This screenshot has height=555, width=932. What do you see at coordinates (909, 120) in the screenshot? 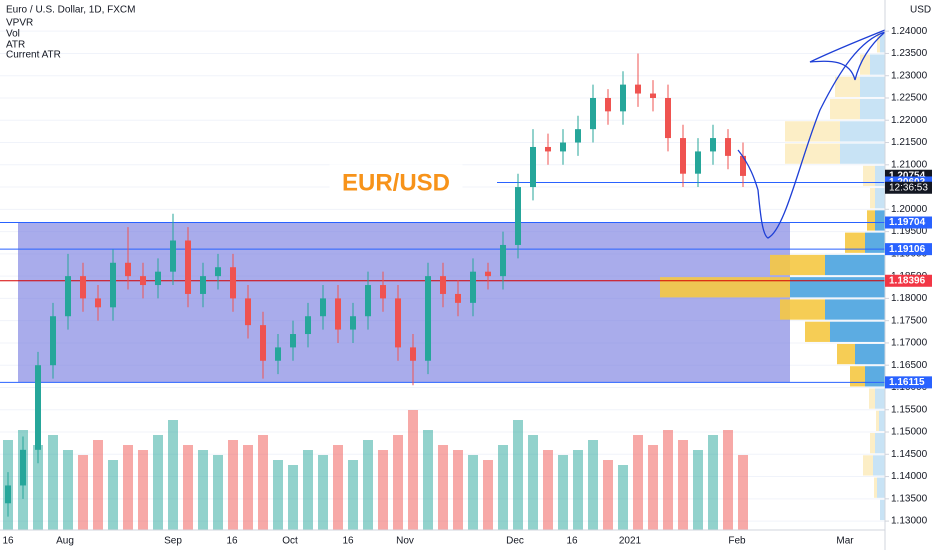
I see `y-tick-label: 1.22000` at bounding box center [909, 120].